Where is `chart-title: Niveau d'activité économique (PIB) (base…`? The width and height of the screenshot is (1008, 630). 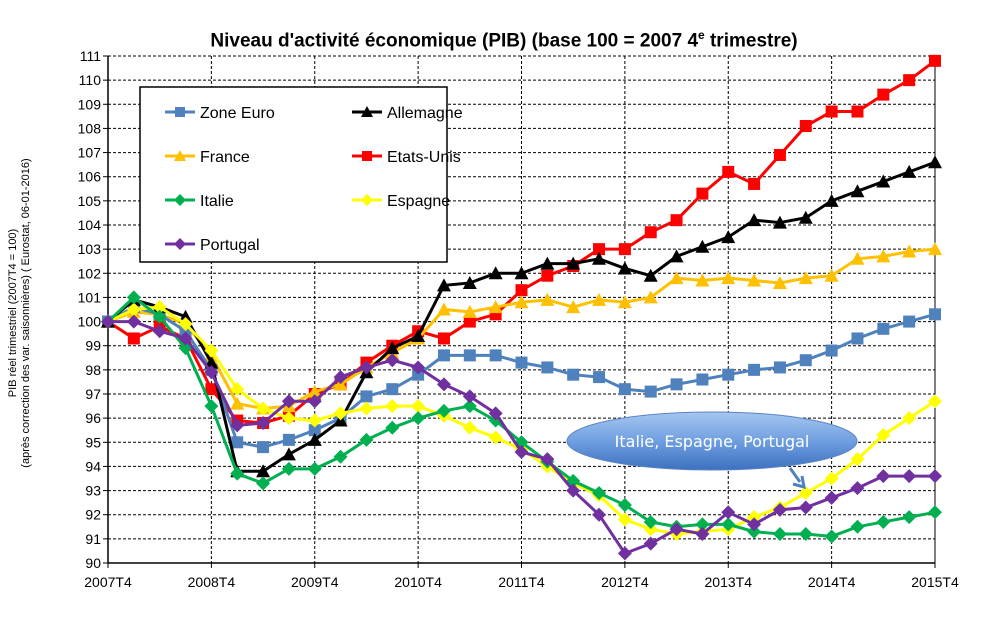 chart-title: Niveau d'activité économique (PIB) (base… is located at coordinates (504, 40).